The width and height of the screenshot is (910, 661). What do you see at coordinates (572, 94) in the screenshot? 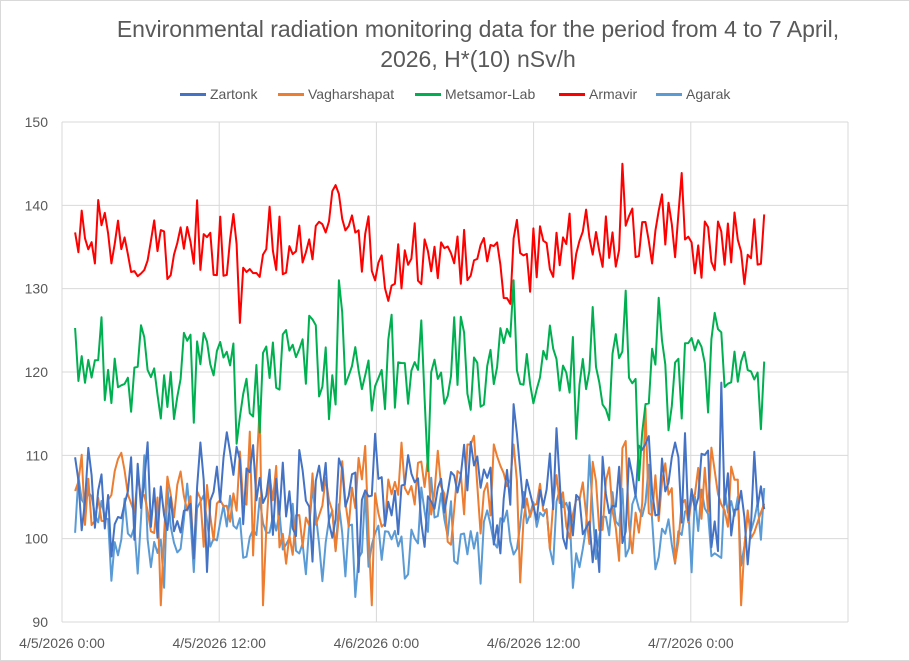
I see `legend-swatch-armavir` at bounding box center [572, 94].